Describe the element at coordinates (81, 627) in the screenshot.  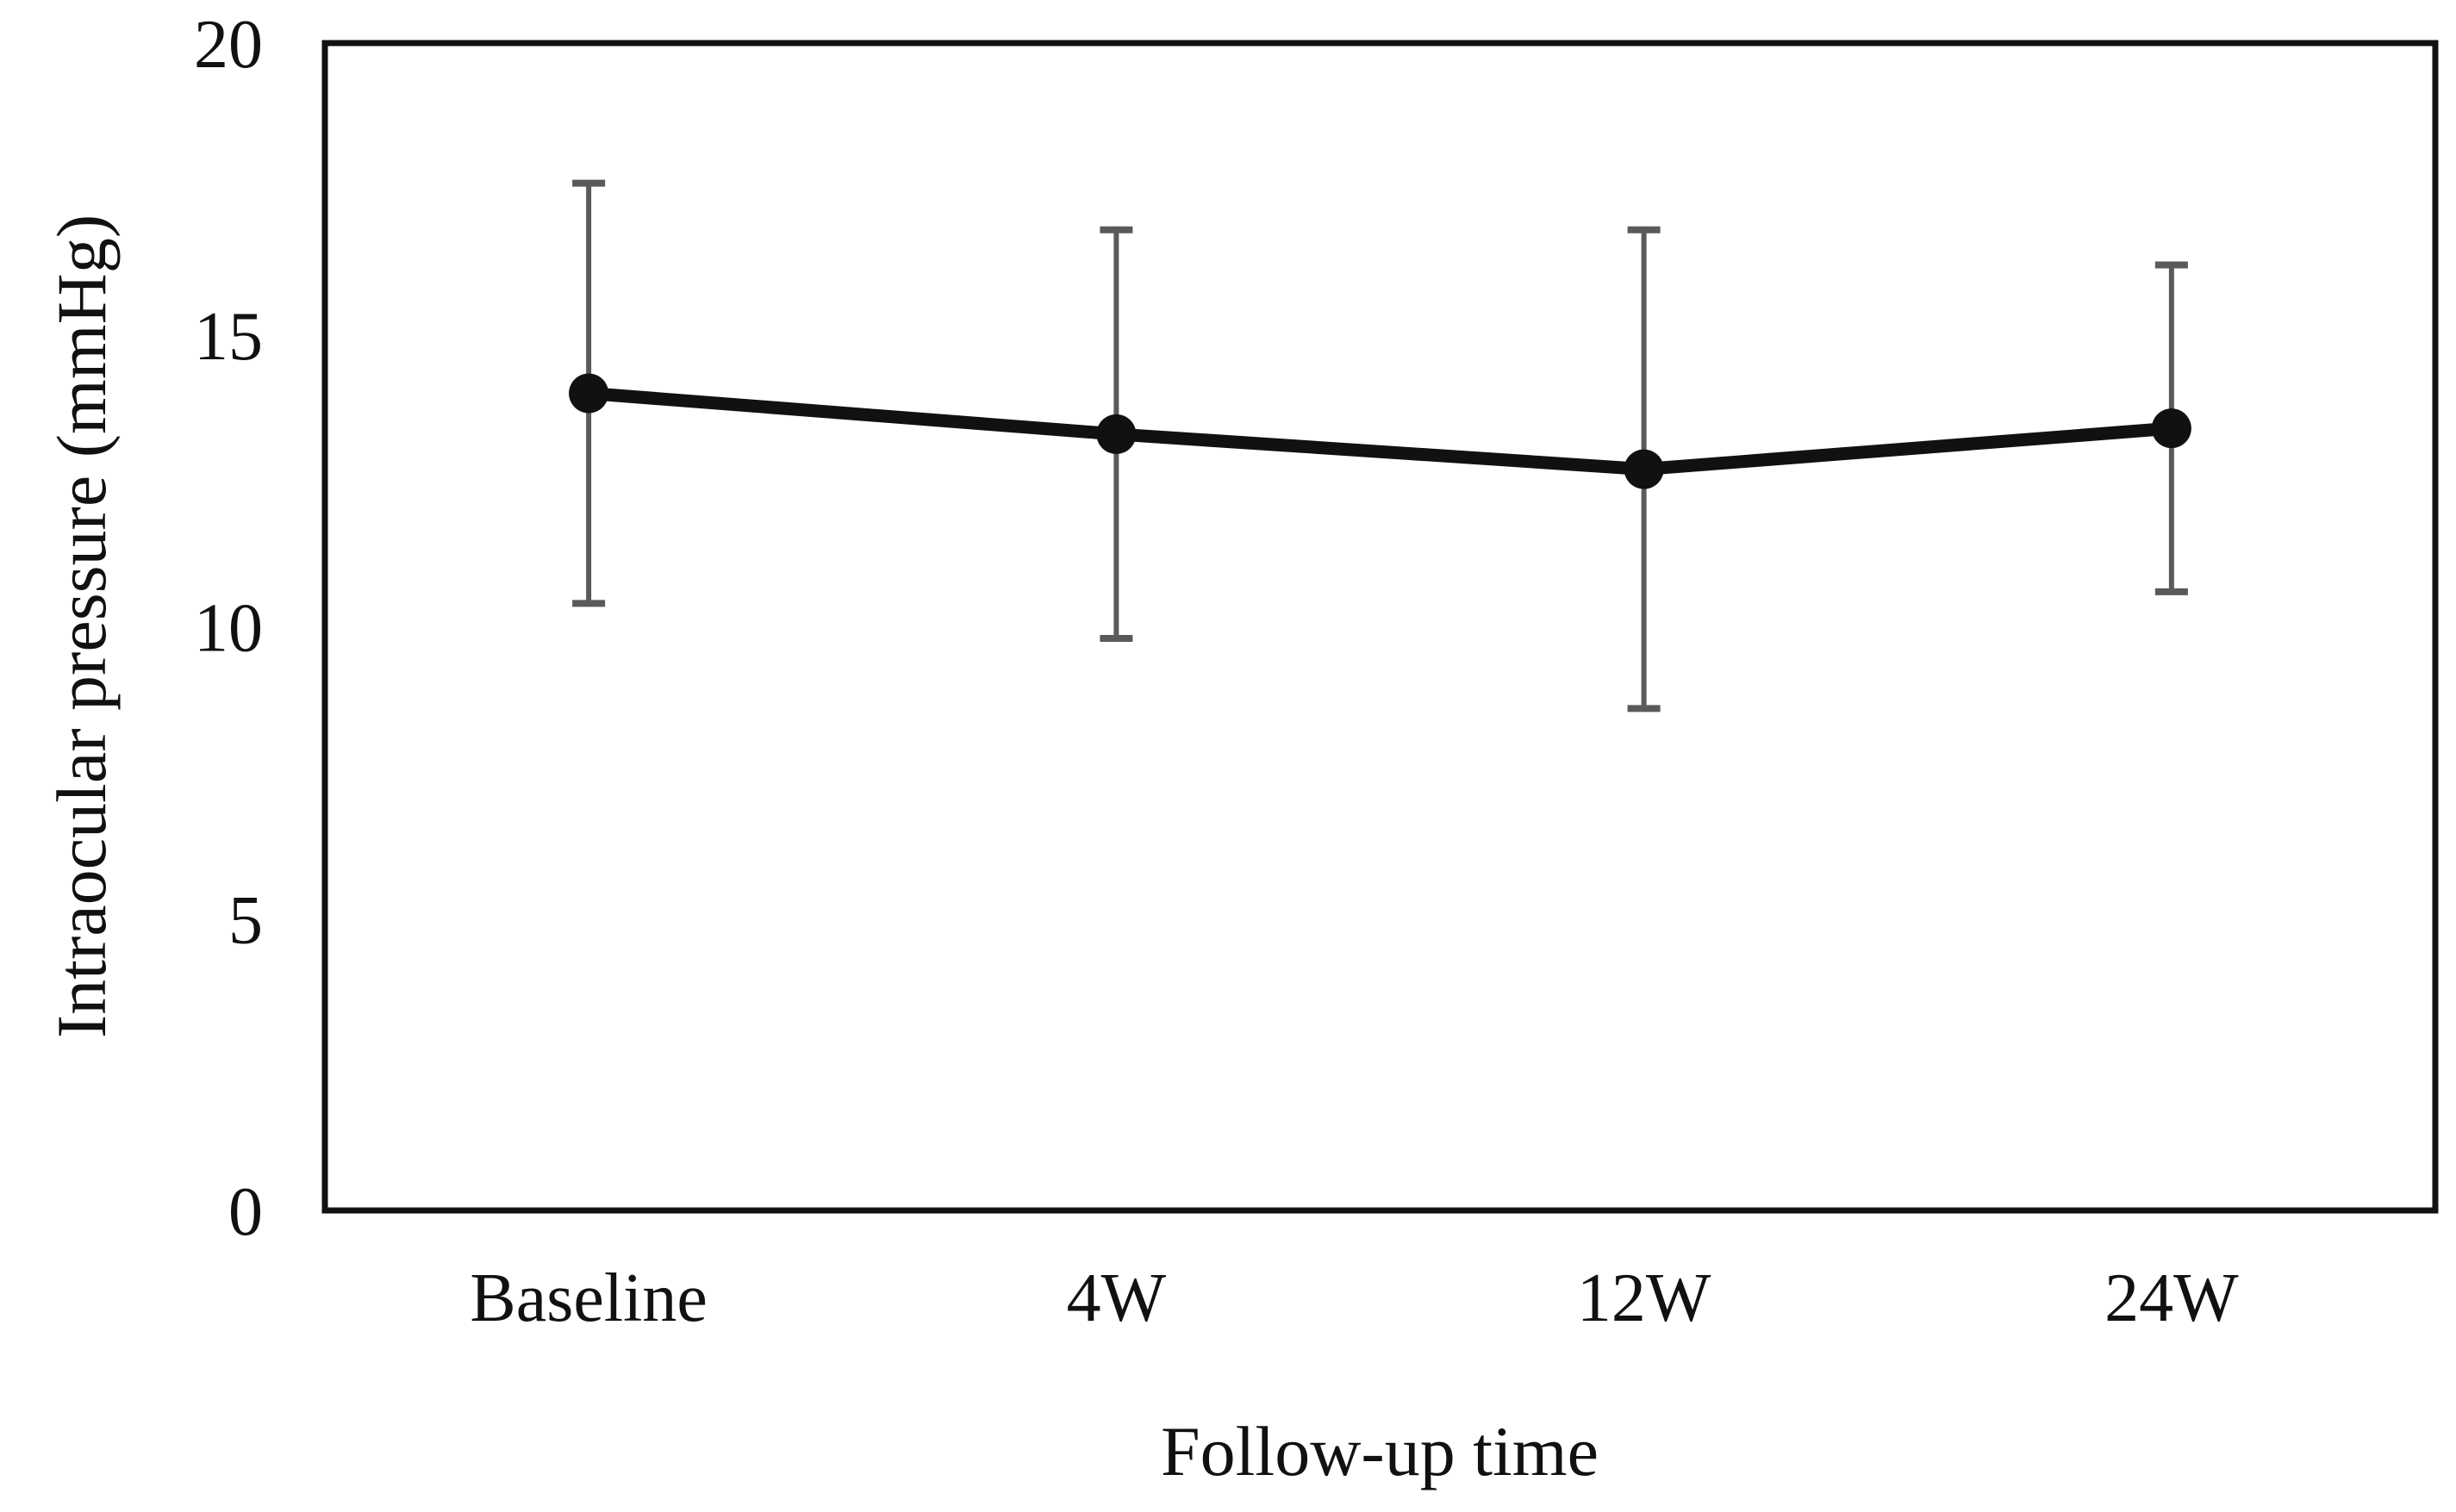
I see `y-axis-title: Intraocular pressure (mmHg)` at that location.